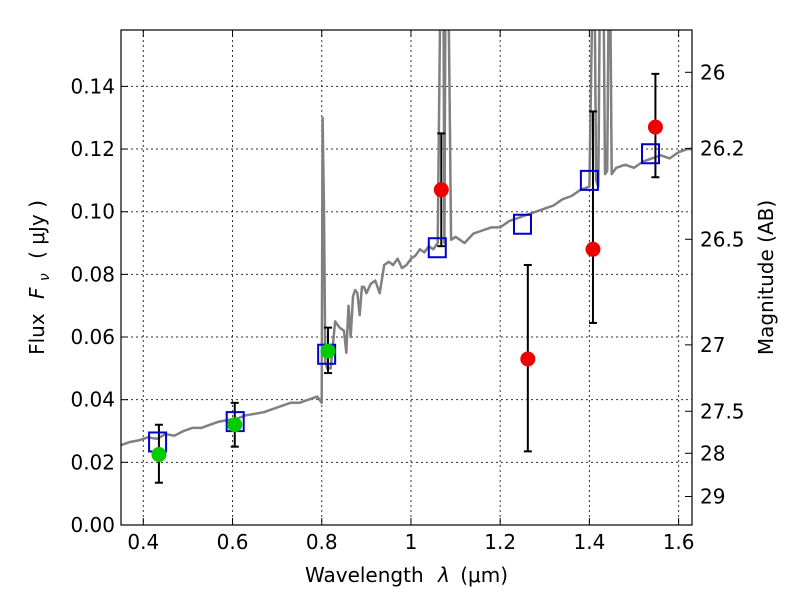  Describe the element at coordinates (92, 212) in the screenshot. I see `y-tick-label: 0.10` at that location.